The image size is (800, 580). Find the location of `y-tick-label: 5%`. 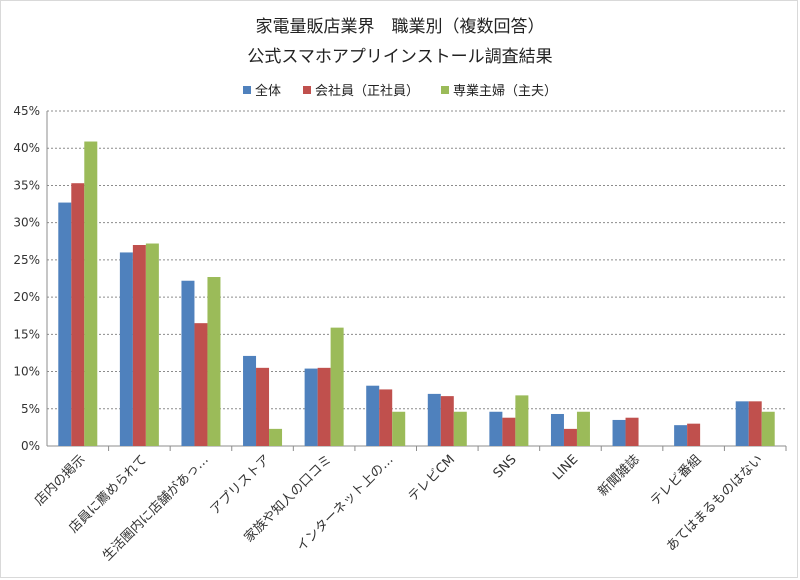

y-tick-label: 5% is located at coordinates (30, 409).